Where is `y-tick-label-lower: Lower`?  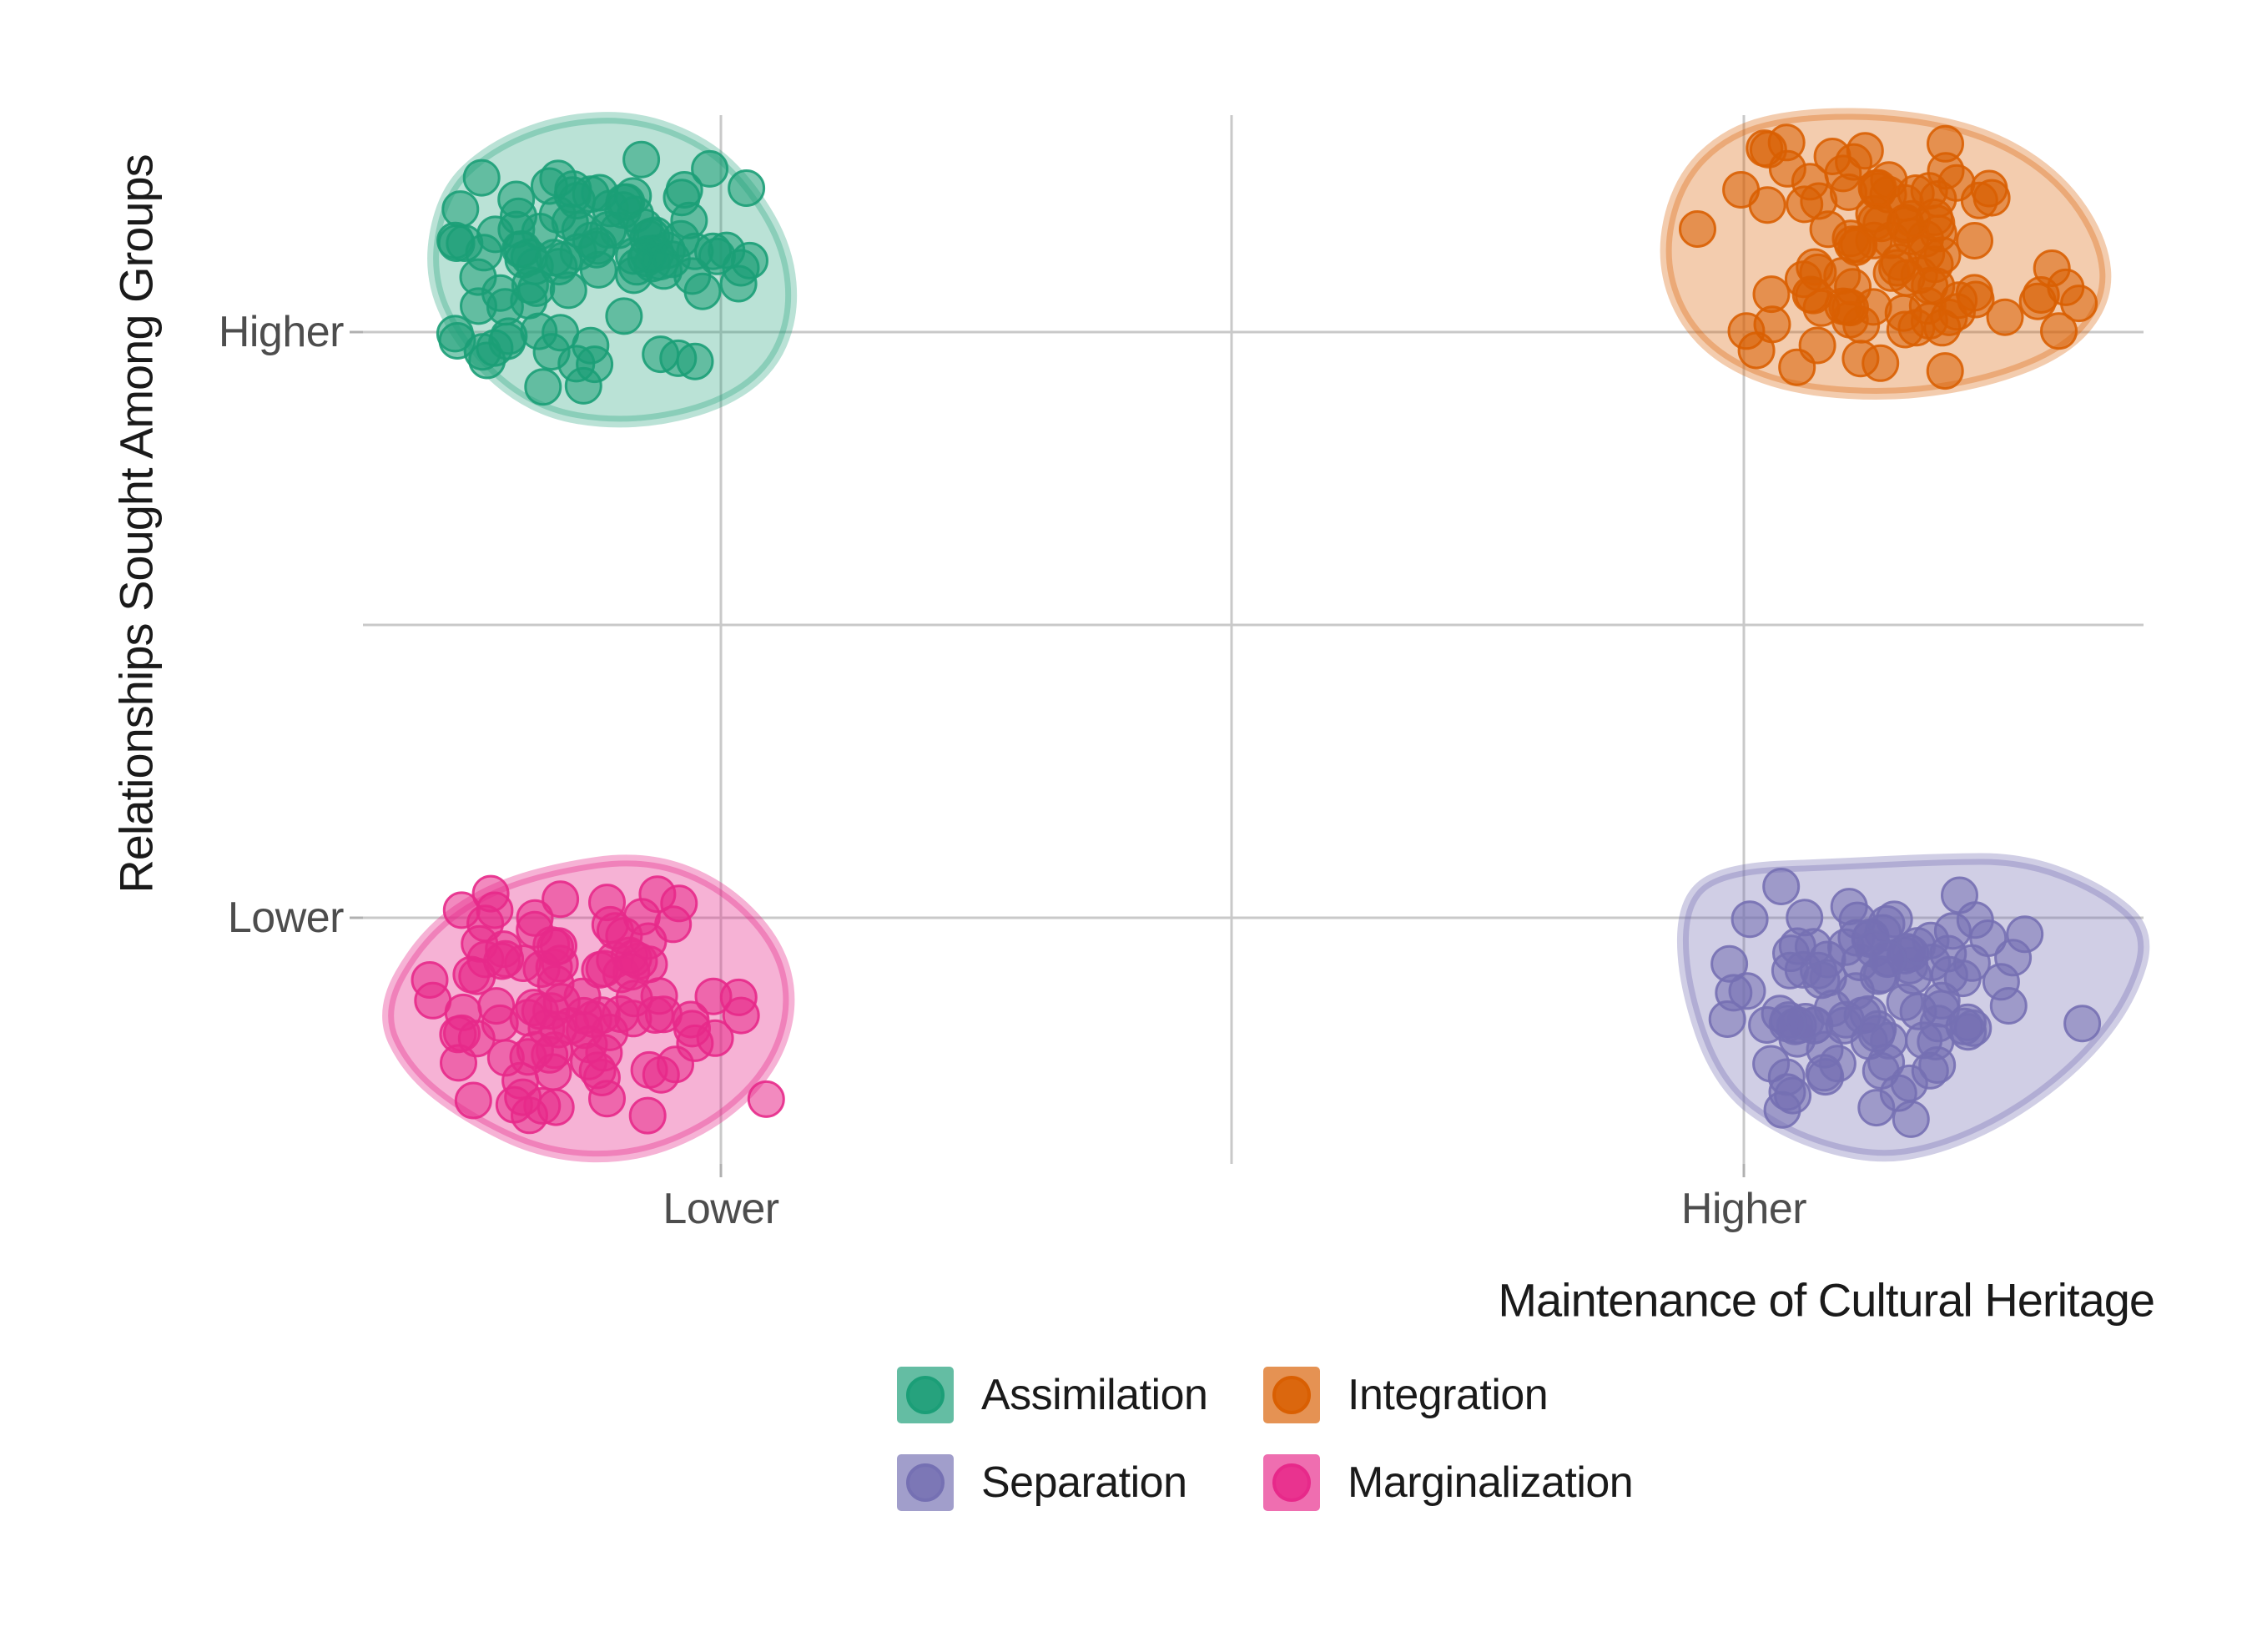 y-tick-label-lower: Lower is located at coordinates (286, 918).